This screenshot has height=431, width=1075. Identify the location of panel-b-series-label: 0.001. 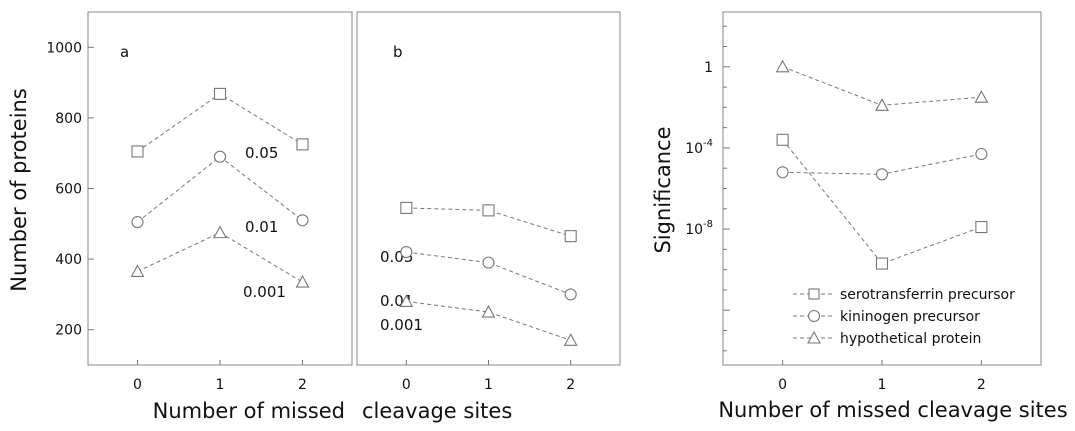
(401, 325).